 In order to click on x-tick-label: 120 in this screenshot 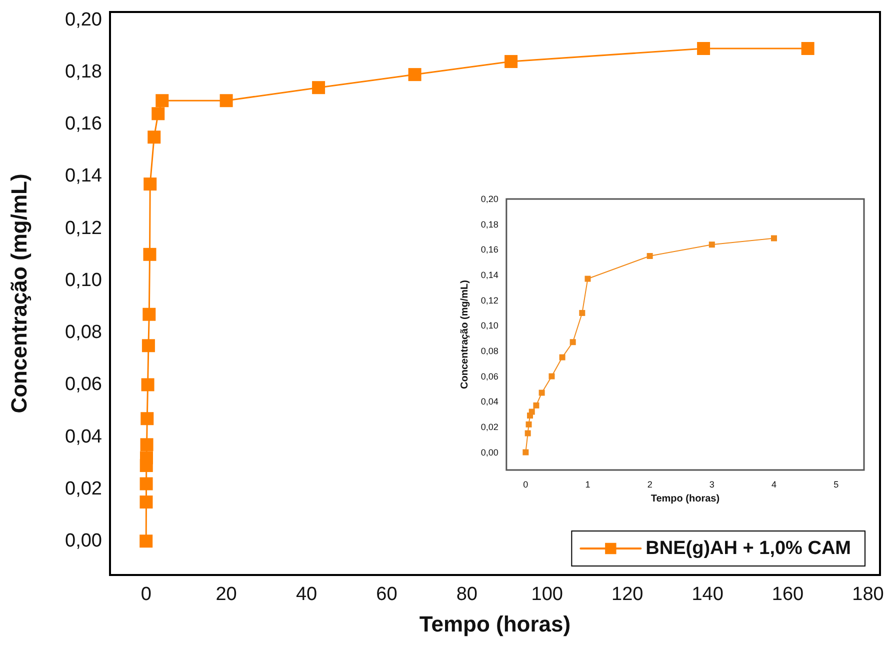, I will do `click(627, 594)`.